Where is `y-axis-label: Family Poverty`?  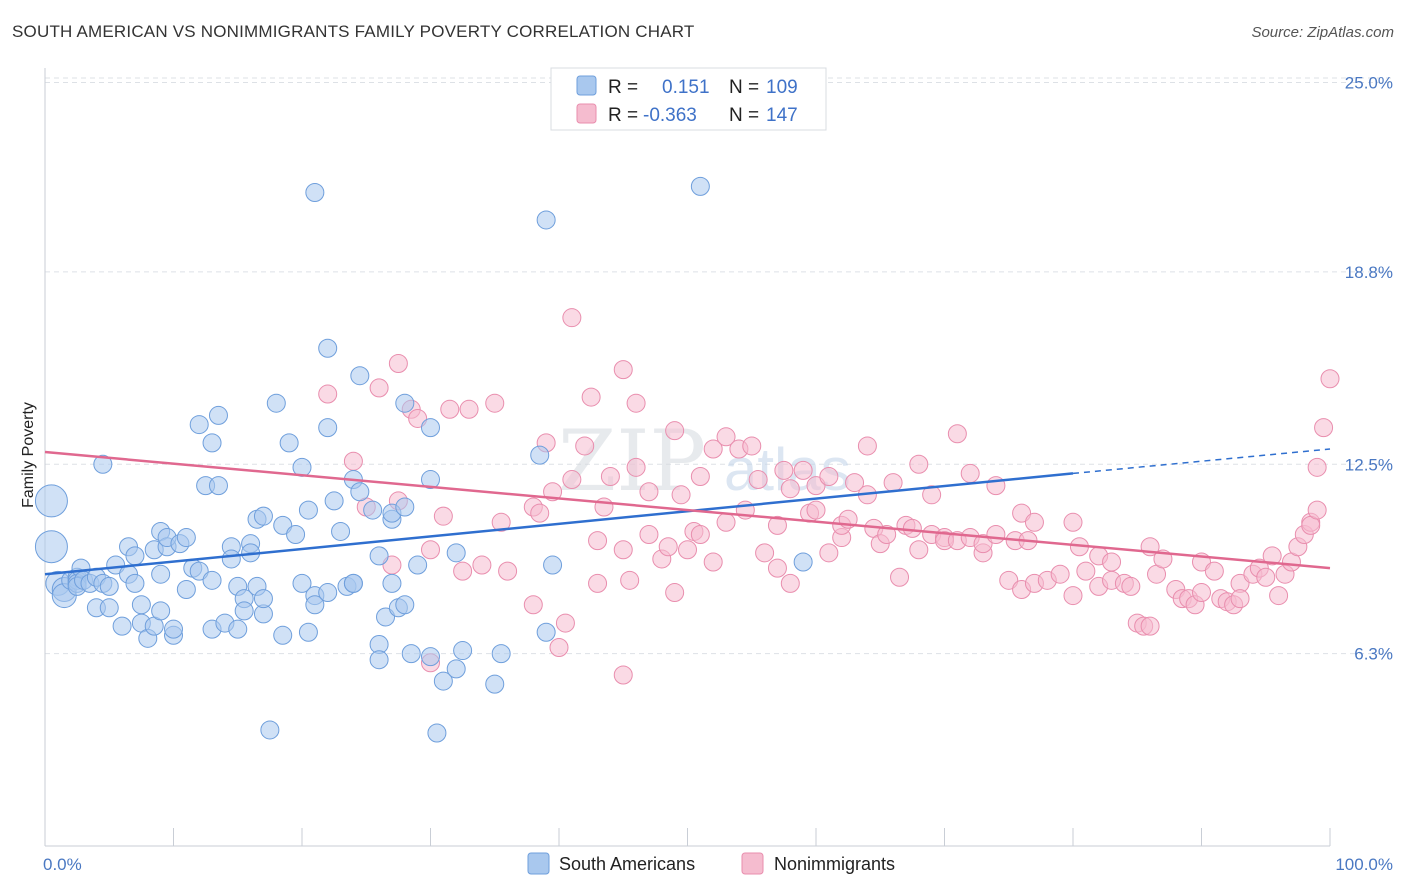 y-axis-label: Family Poverty is located at coordinates (28, 455).